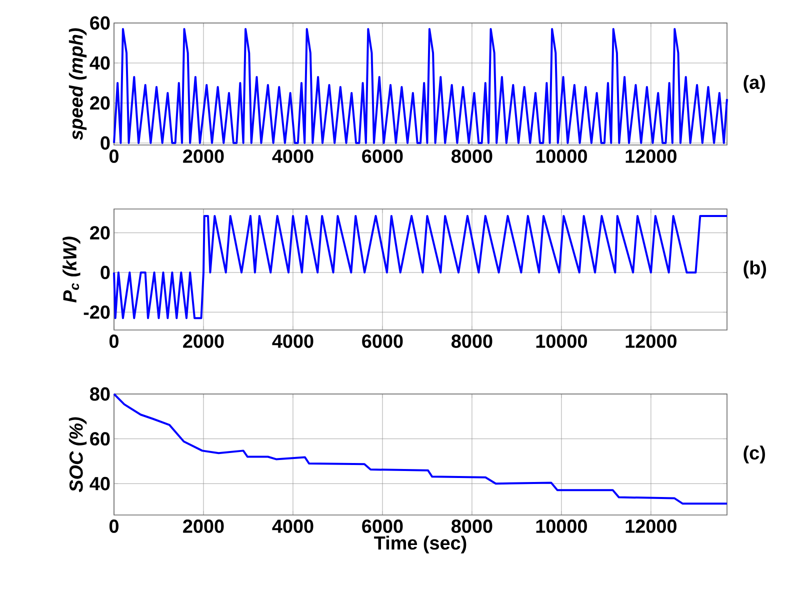 This screenshot has height=589, width=791. Describe the element at coordinates (77, 454) in the screenshot. I see `y-axis-title: SOC (%)` at that location.